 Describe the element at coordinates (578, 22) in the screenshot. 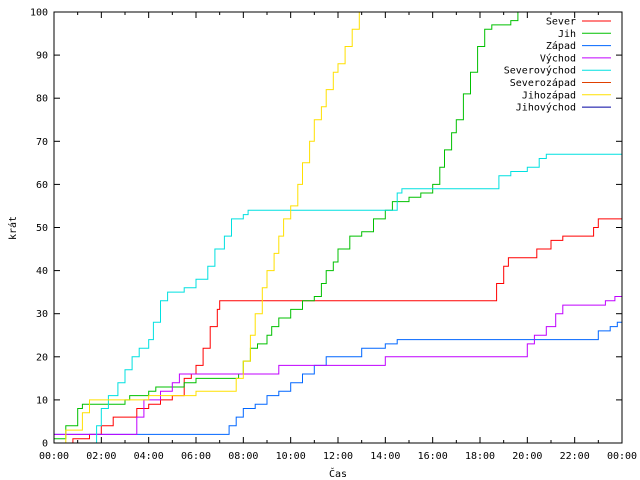

I see `legend-item: Sever` at that location.